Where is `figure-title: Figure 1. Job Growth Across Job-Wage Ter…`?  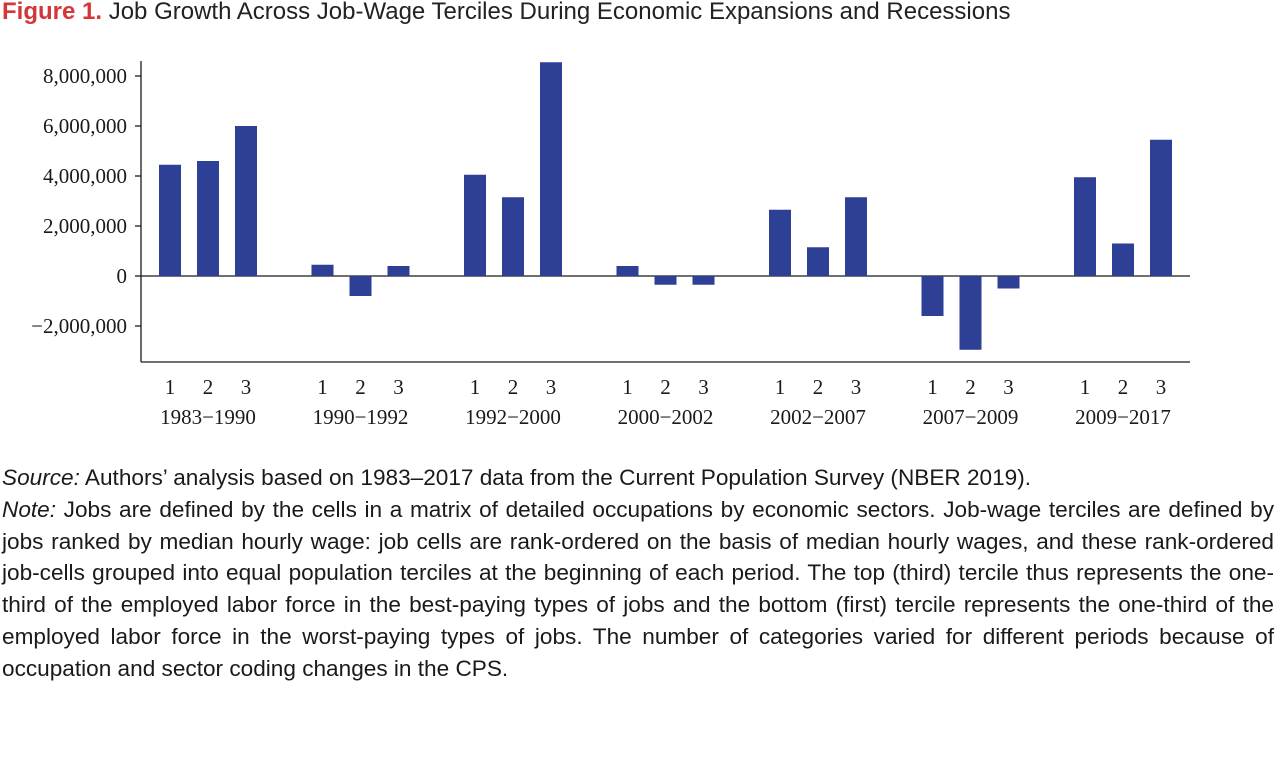 figure-title: Figure 1. Job Growth Across Job-Wage Ter… is located at coordinates (506, 13).